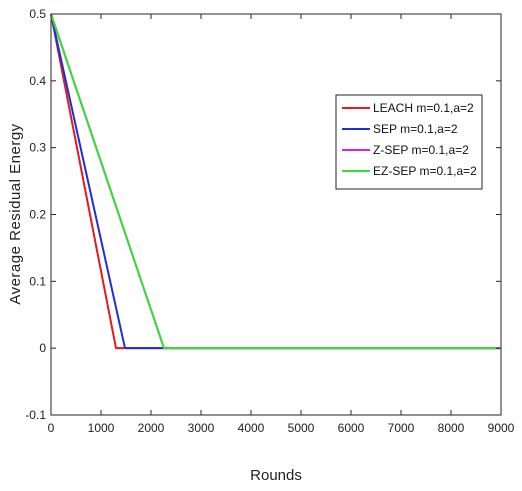  I want to click on x-tick-label: 7000, so click(401, 428).